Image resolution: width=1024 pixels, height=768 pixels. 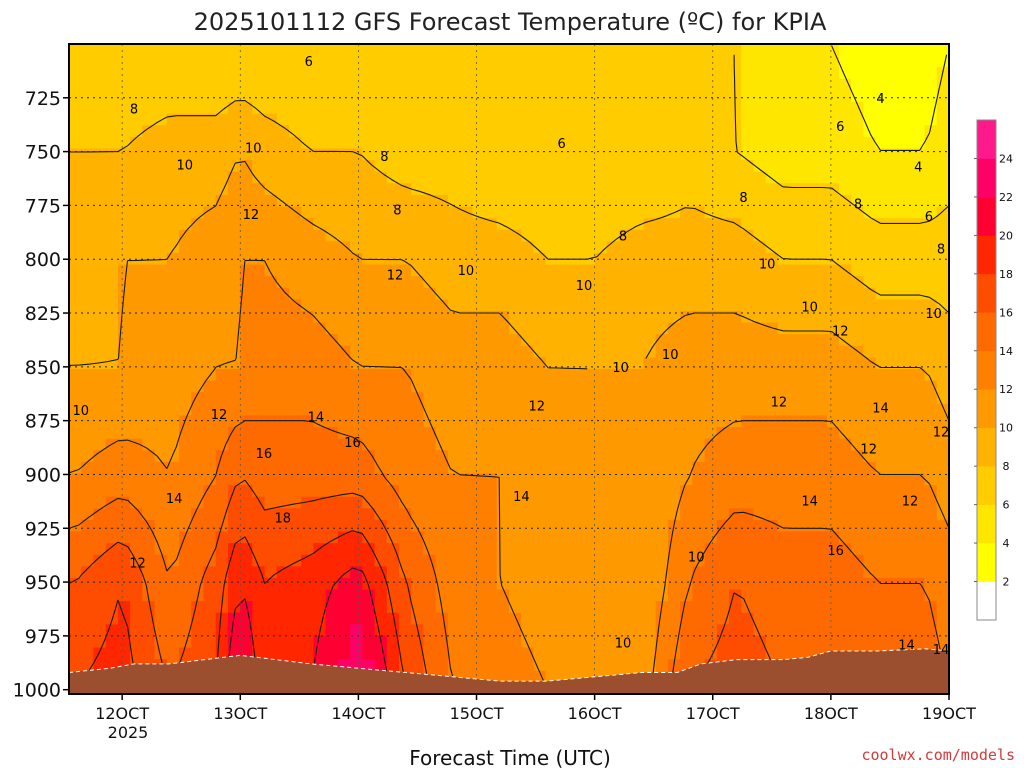 I want to click on contour-label: 16, so click(x=835, y=551).